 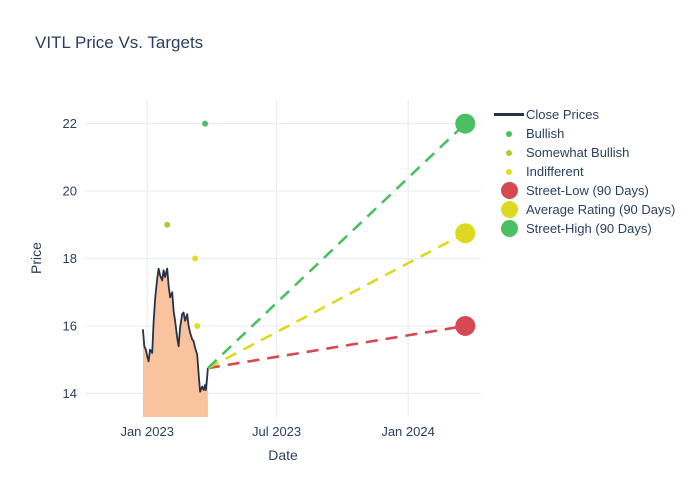 What do you see at coordinates (545, 133) in the screenshot?
I see `legend-label: Bullish` at bounding box center [545, 133].